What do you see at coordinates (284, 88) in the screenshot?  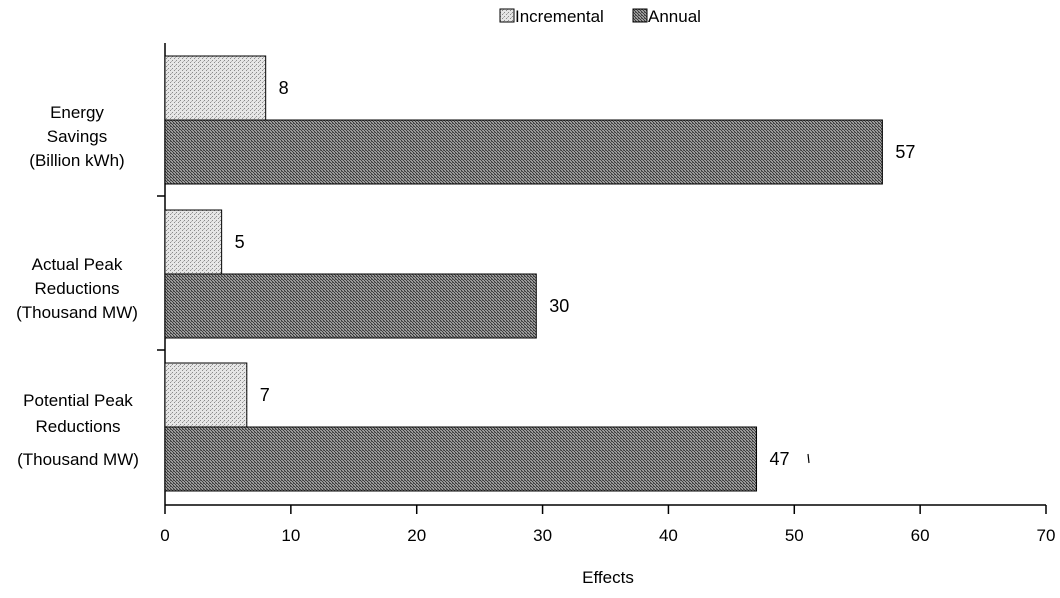 I see `bar-value-label: 8` at bounding box center [284, 88].